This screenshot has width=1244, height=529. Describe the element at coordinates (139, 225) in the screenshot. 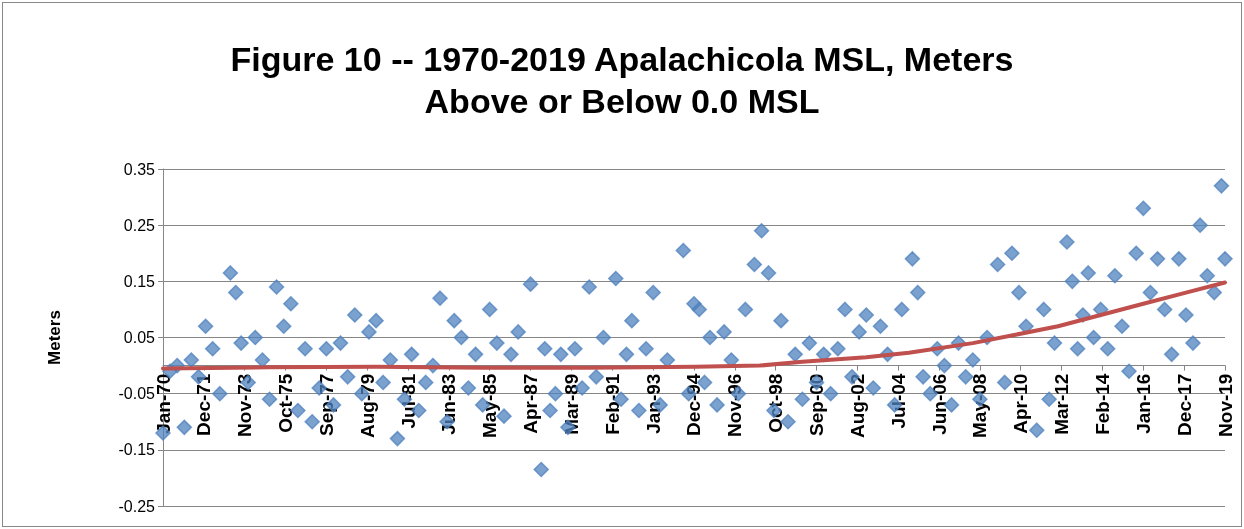

I see `y-tick-label: 0.25` at that location.